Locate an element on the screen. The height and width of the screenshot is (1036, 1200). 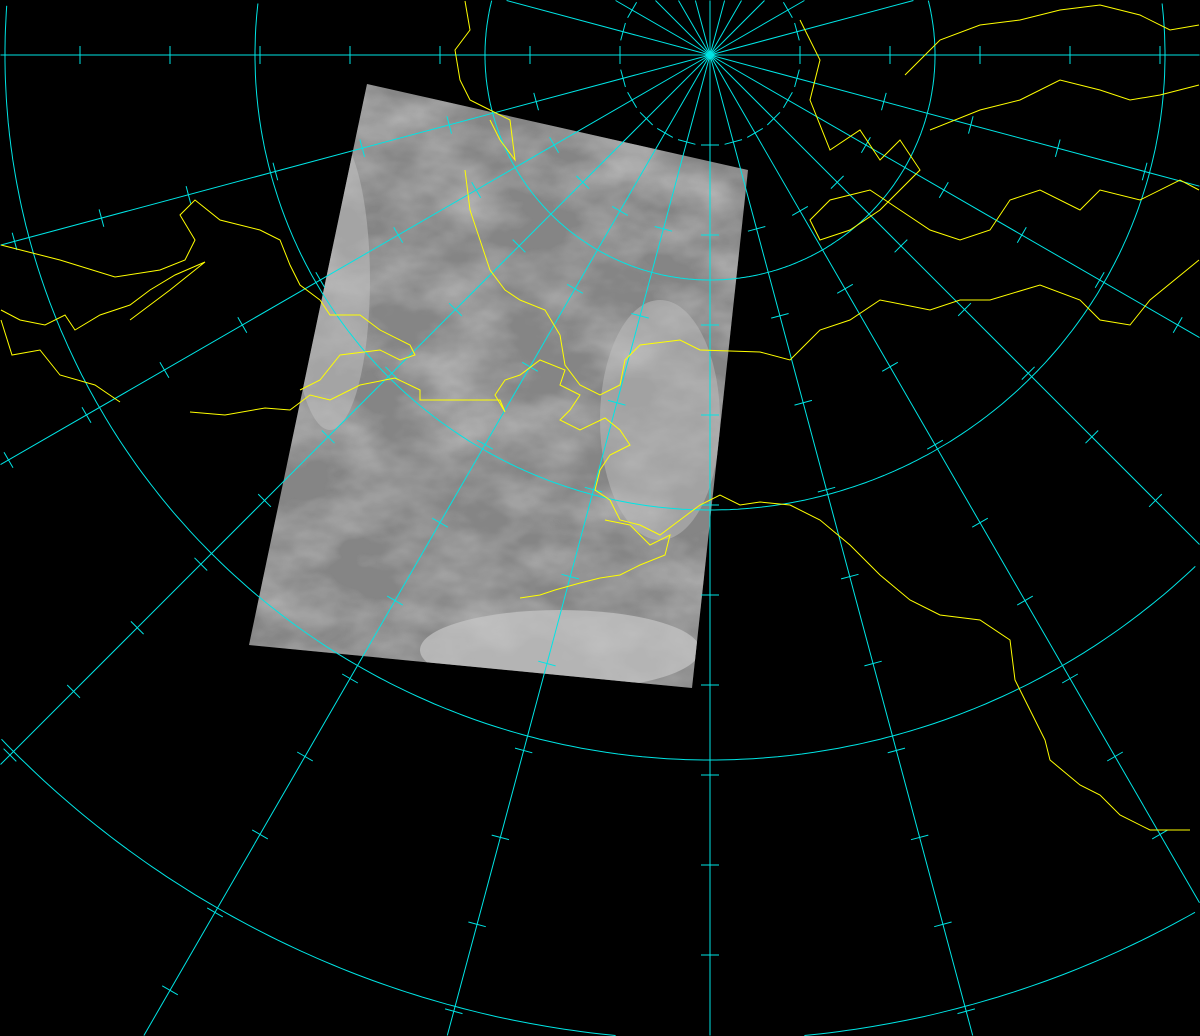
coastline-arctic-siberia is located at coordinates (485, 81).